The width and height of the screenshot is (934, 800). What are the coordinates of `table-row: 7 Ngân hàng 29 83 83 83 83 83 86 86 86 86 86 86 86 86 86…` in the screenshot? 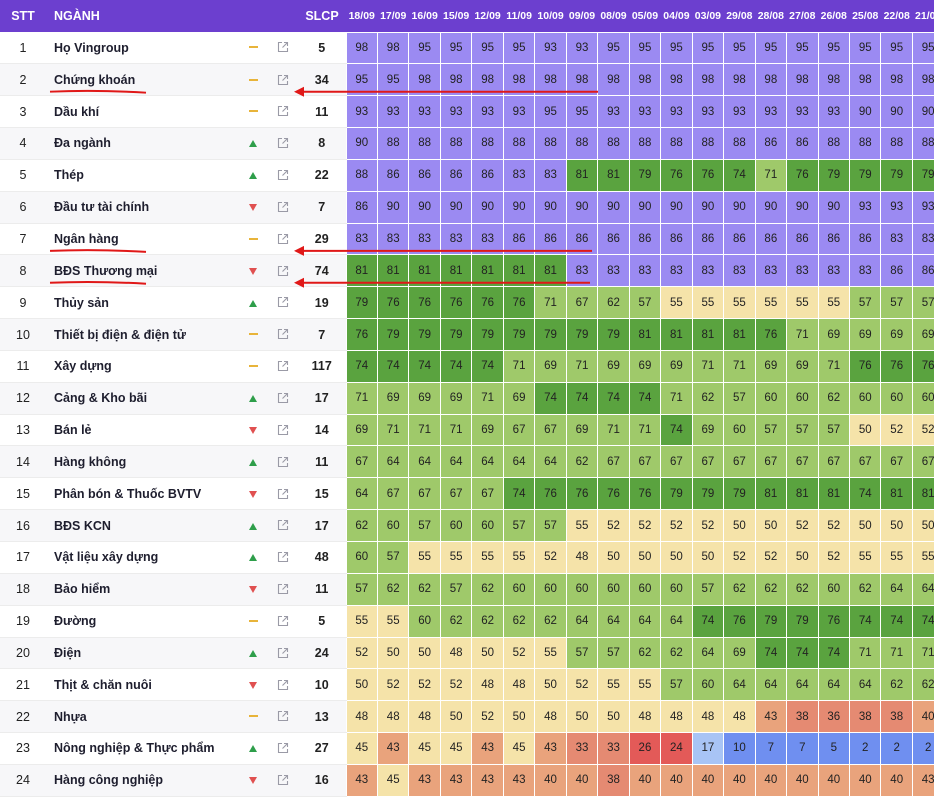 It's located at (467, 239).